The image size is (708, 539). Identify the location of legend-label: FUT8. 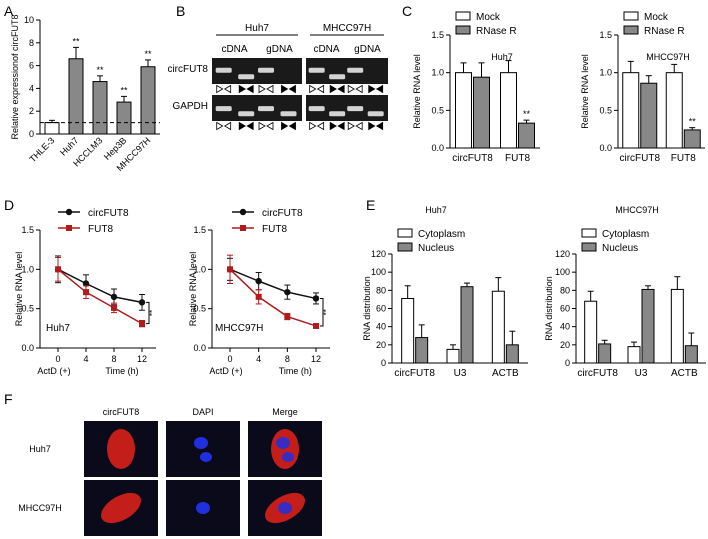
(274, 229).